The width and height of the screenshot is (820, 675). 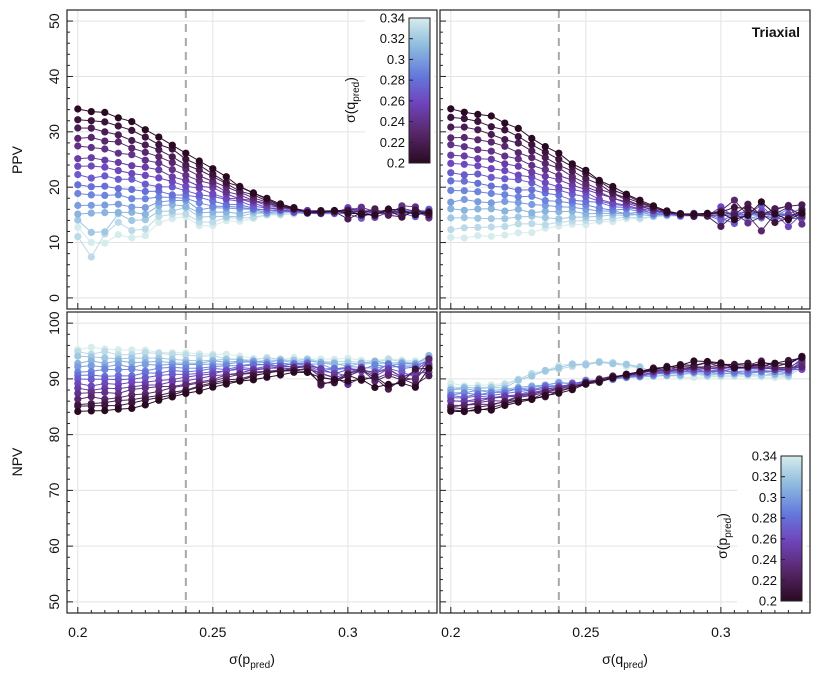 What do you see at coordinates (54, 435) in the screenshot?
I see `y-tick-label-3: 80` at bounding box center [54, 435].